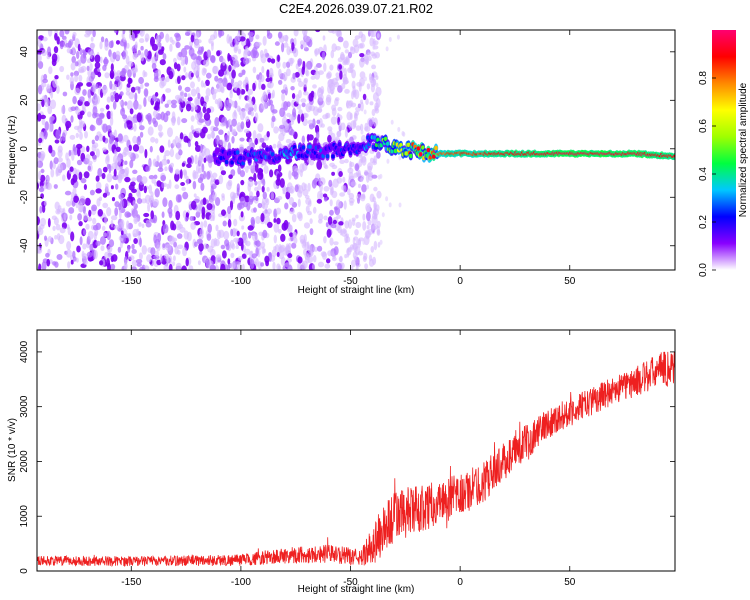 The image size is (750, 600). What do you see at coordinates (460, 582) in the screenshot?
I see `snr-x-tick-label: 0` at bounding box center [460, 582].